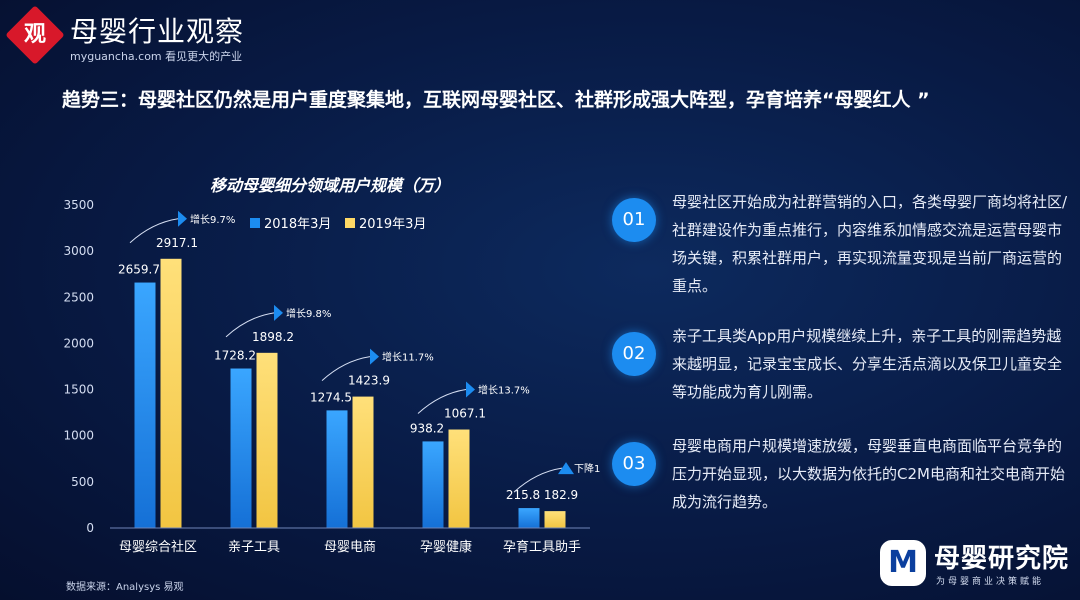 Image resolution: width=1080 pixels, height=600 pixels. What do you see at coordinates (90, 528) in the screenshot?
I see `y-tick-label: 0` at bounding box center [90, 528].